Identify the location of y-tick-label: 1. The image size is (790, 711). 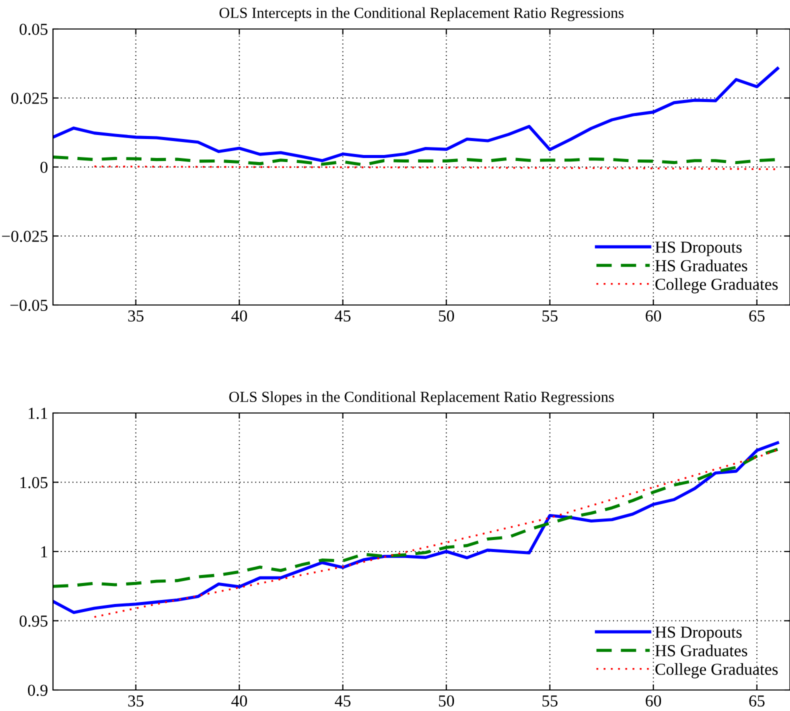
(44, 552).